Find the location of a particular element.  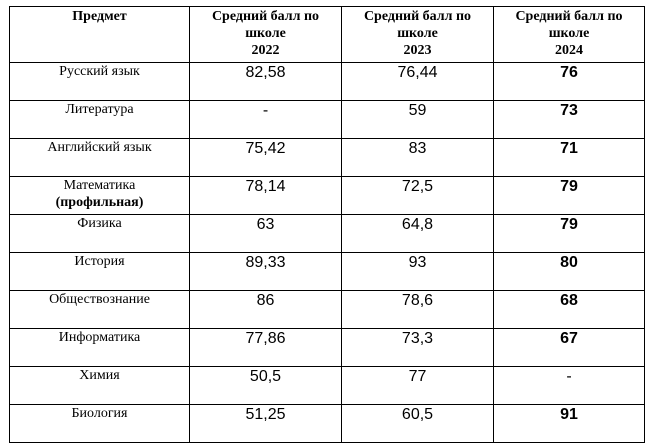

table-row: История 89,33 93 80 is located at coordinates (327, 271).